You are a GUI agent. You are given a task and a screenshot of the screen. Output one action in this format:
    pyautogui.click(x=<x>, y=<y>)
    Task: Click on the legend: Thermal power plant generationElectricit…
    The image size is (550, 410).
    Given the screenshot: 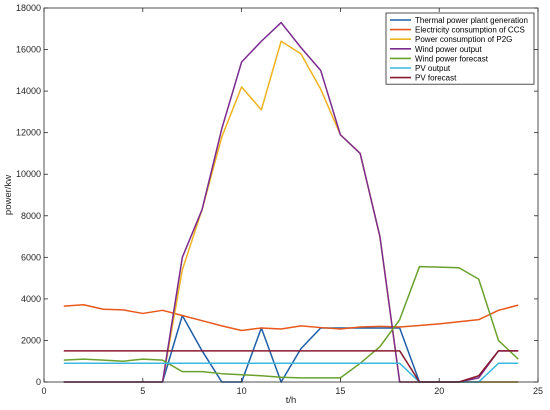 What is the action you would take?
    pyautogui.click(x=460, y=48)
    